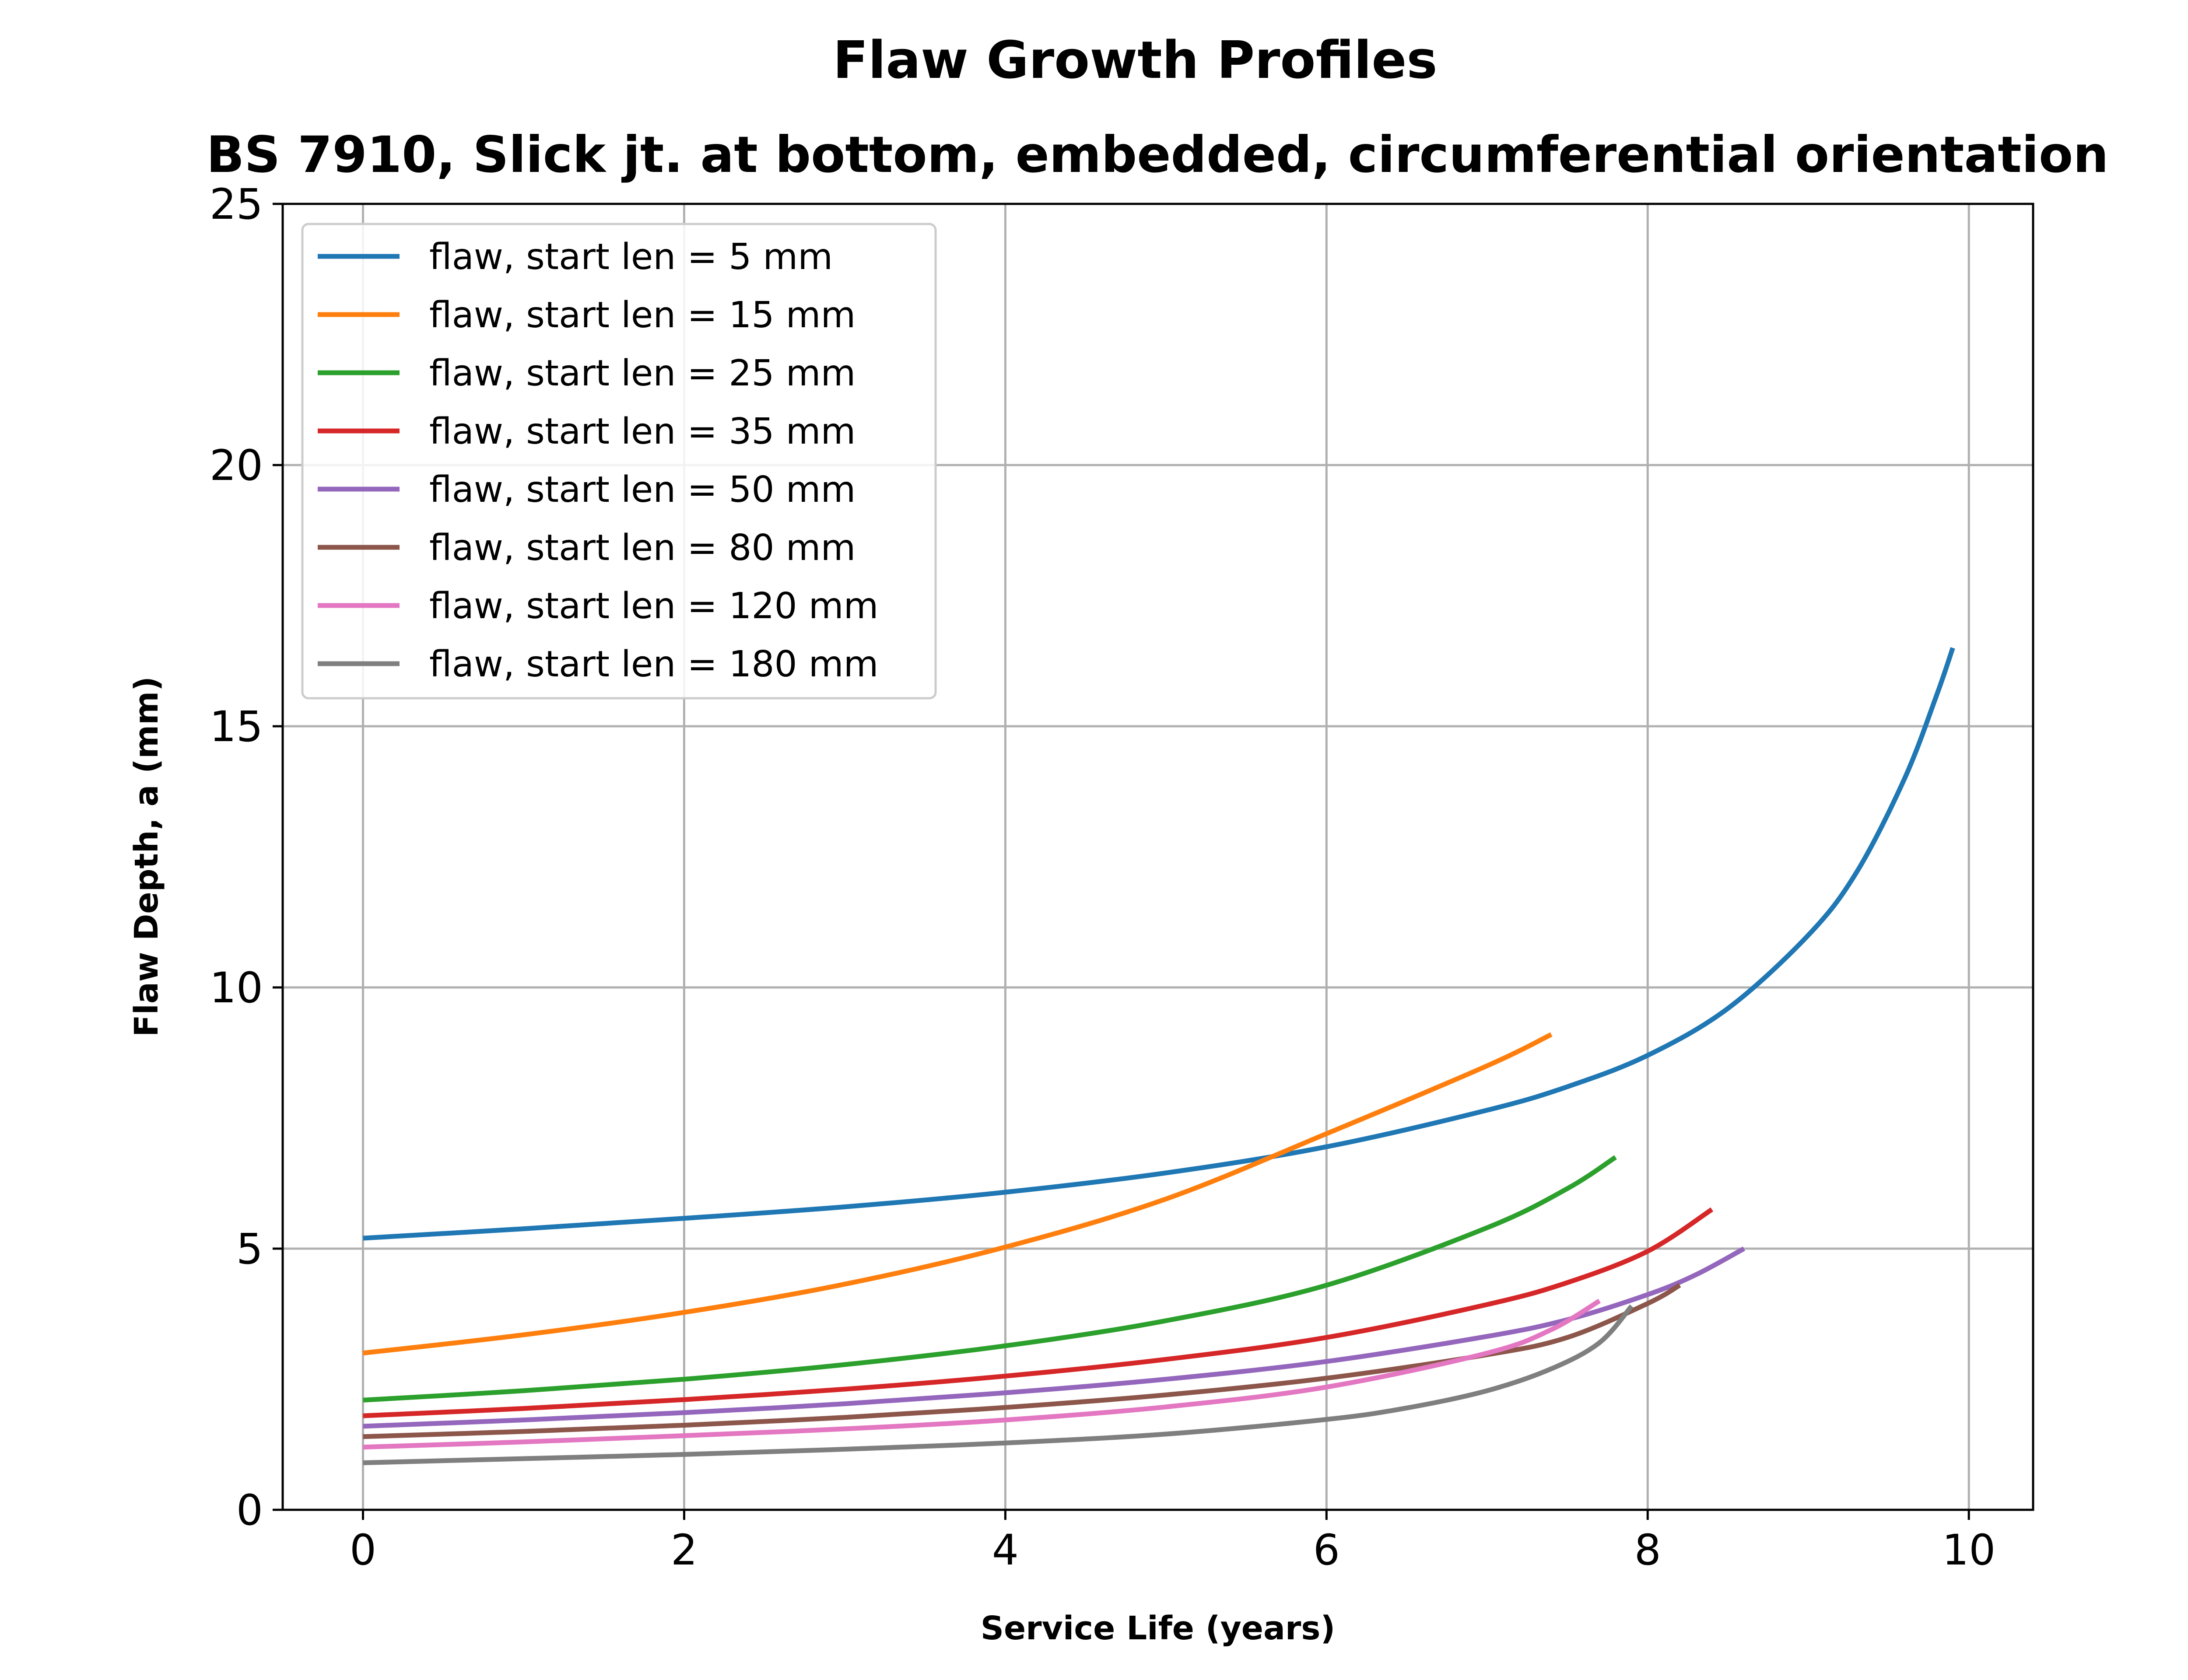 The height and width of the screenshot is (1680, 2188). What do you see at coordinates (642, 315) in the screenshot?
I see `legend-label: flaw, start len = 15 mm` at bounding box center [642, 315].